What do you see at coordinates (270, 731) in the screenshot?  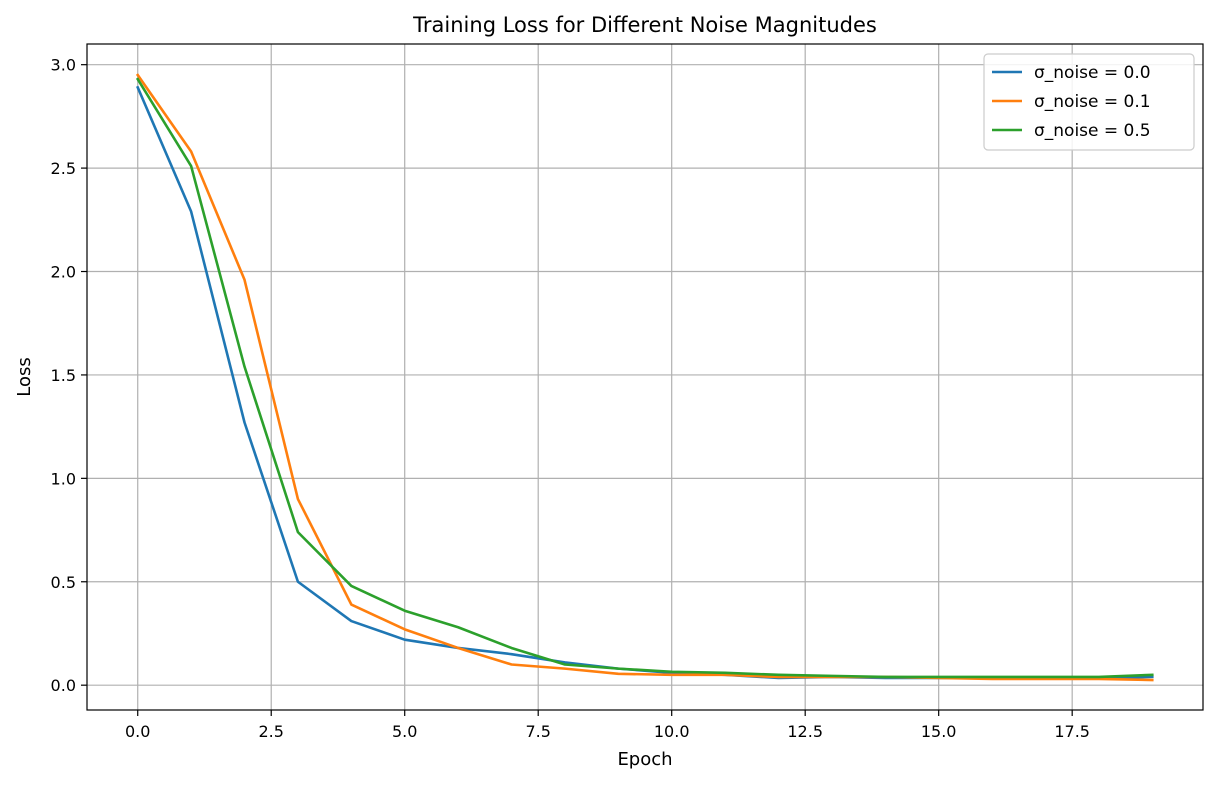 I see `x-tick-label: 2.5` at bounding box center [270, 731].